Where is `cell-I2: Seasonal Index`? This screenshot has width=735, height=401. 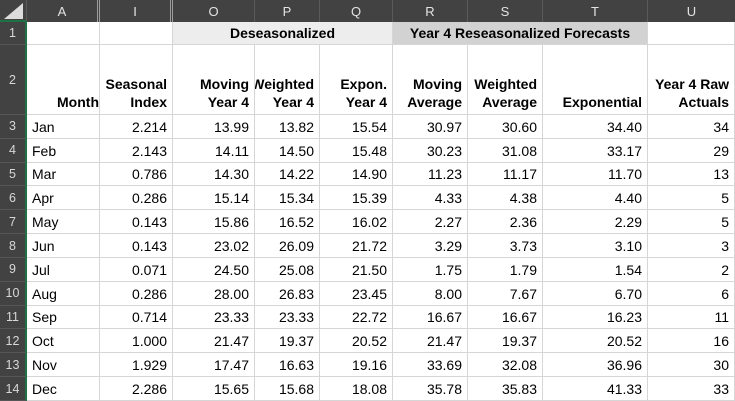
cell-I2: Seasonal Index is located at coordinates (136, 80).